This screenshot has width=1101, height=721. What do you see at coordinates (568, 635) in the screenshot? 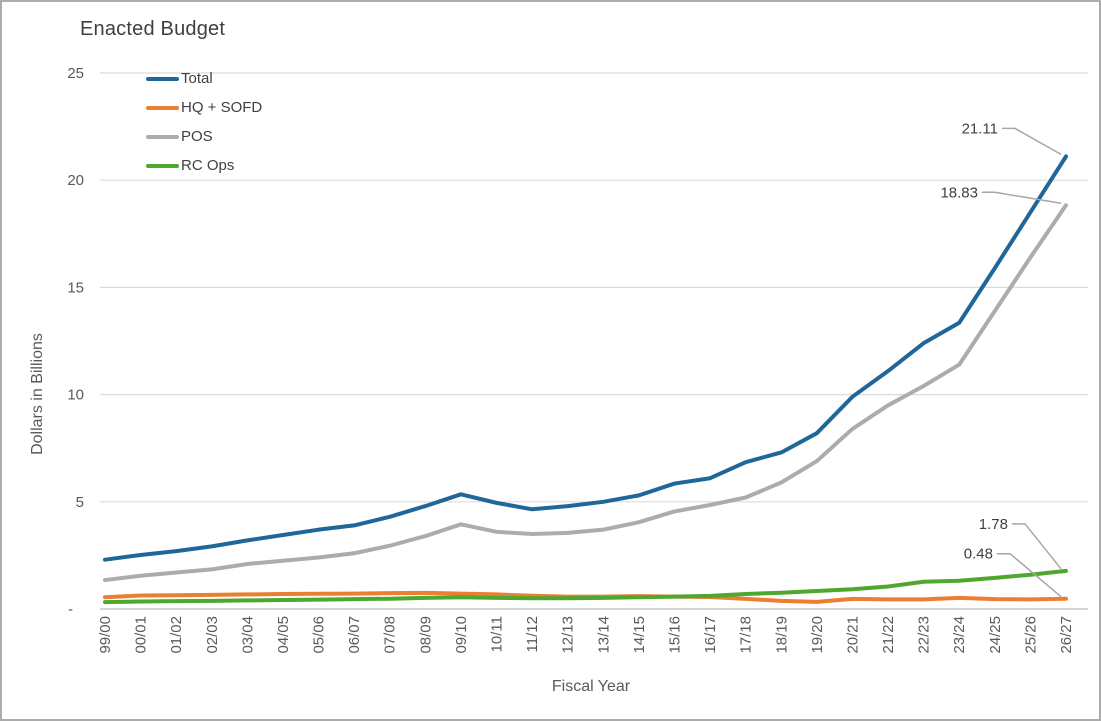
I see `x-tick-label: 12/13` at bounding box center [568, 635].